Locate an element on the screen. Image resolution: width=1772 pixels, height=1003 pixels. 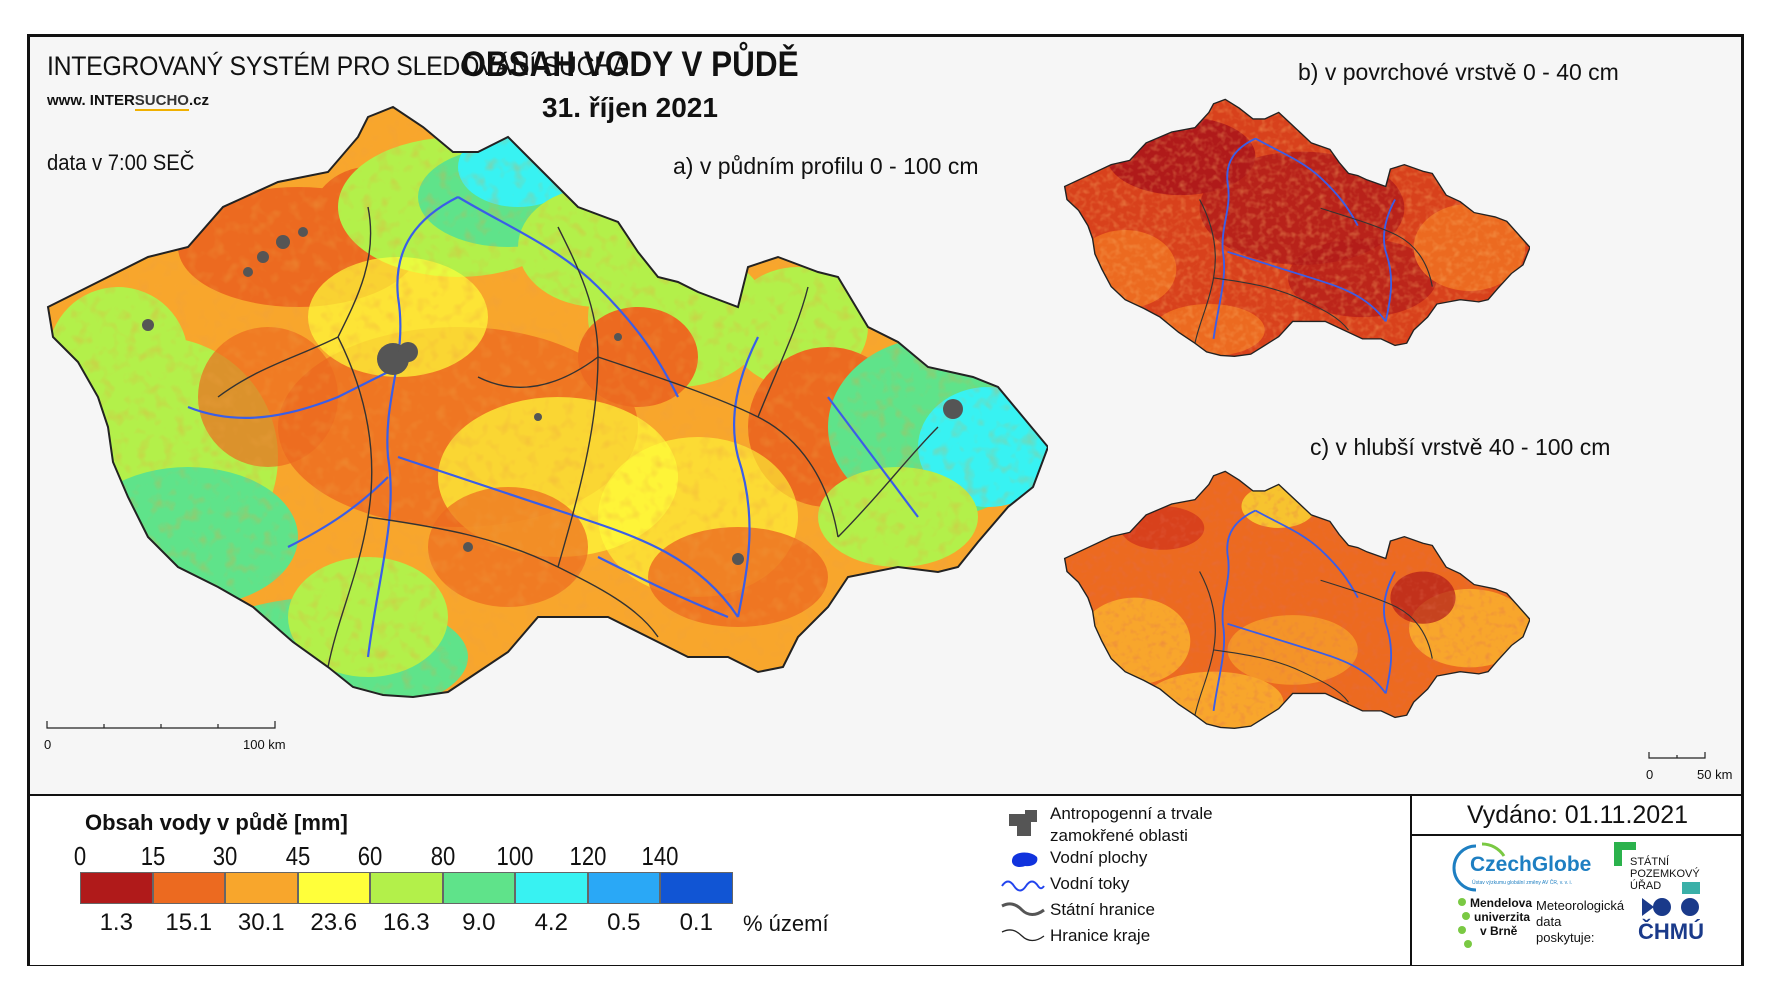
legend-area-percent: 0.1 is located at coordinates (696, 922).